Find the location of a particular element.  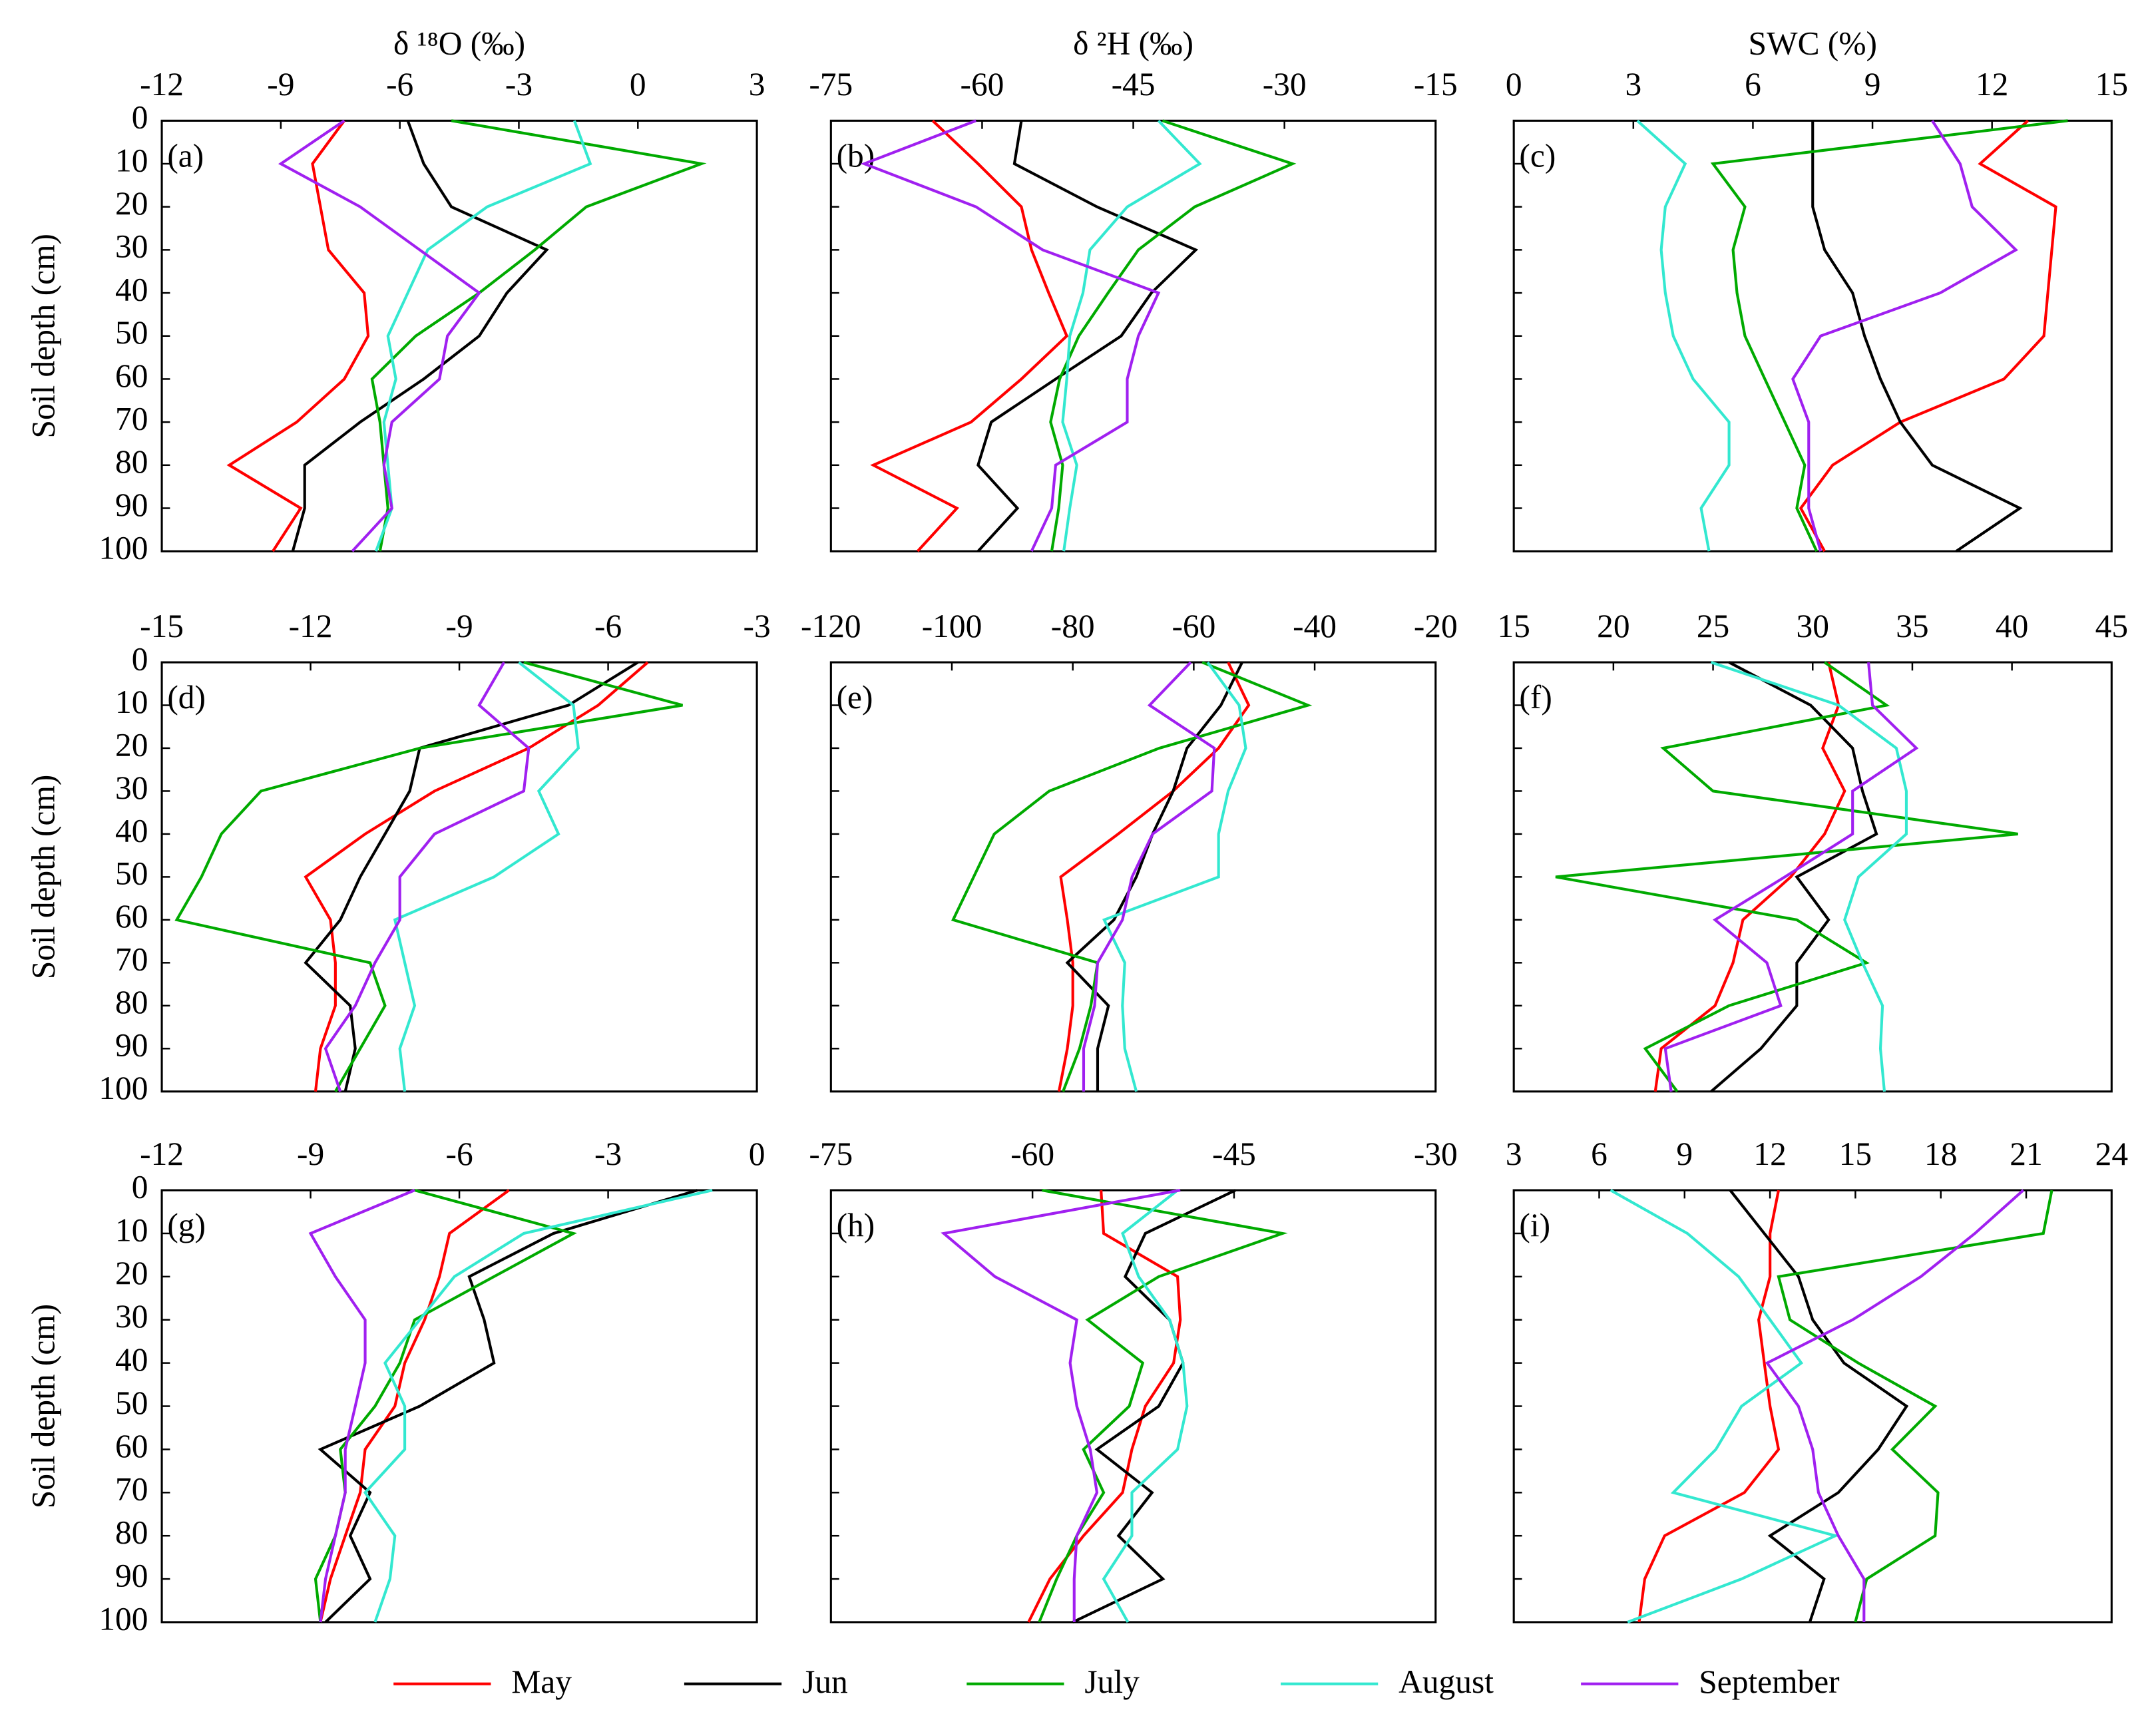

x-tick-label: -100 is located at coordinates (952, 626).